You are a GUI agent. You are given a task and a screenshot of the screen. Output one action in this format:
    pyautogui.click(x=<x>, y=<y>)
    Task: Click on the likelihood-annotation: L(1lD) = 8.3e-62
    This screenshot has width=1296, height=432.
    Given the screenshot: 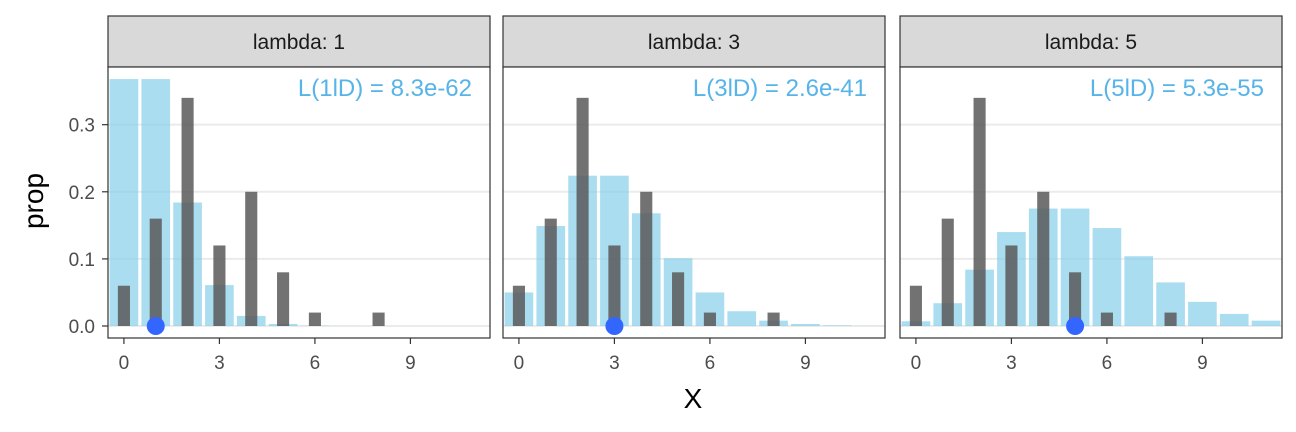 What is the action you would take?
    pyautogui.click(x=385, y=88)
    